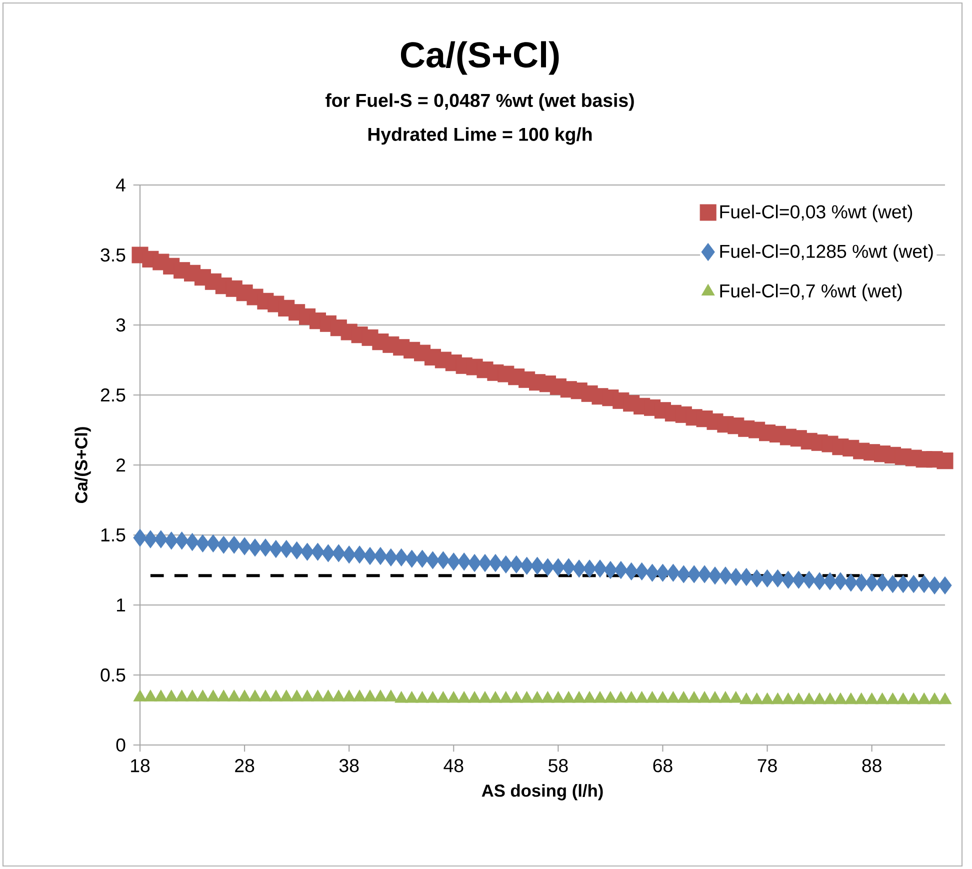 The height and width of the screenshot is (869, 972). I want to click on x-tick-label: 58, so click(558, 765).